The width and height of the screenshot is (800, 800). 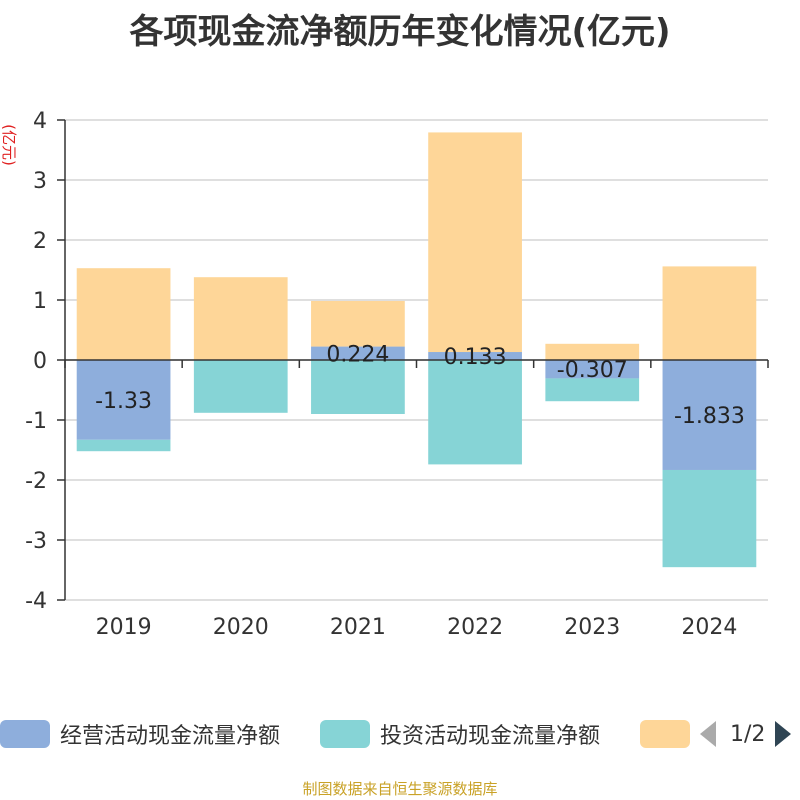 What do you see at coordinates (36, 481) in the screenshot?
I see `y-tick-label: -2` at bounding box center [36, 481].